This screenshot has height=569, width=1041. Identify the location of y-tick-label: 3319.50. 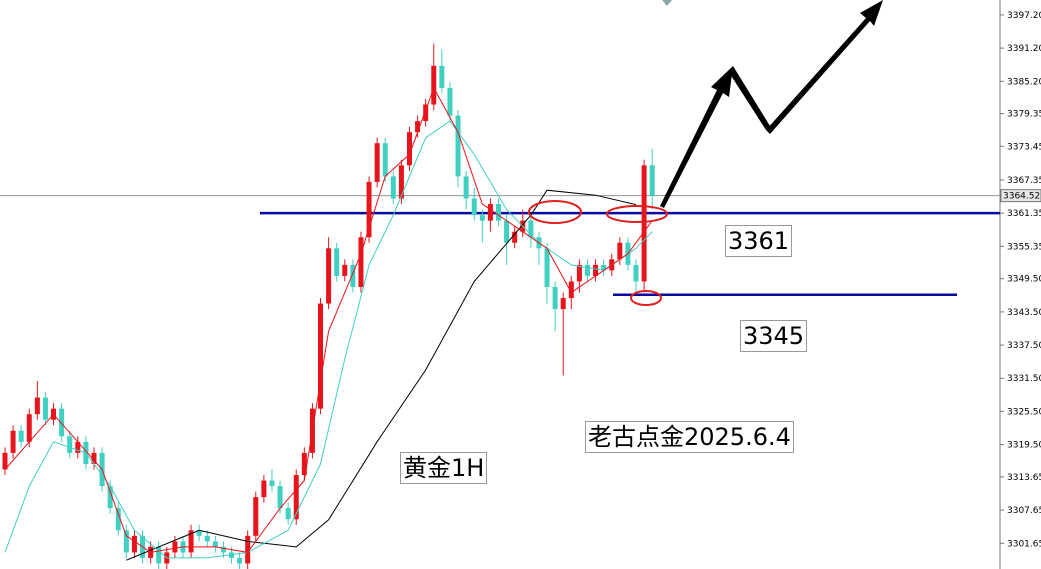
(1024, 446).